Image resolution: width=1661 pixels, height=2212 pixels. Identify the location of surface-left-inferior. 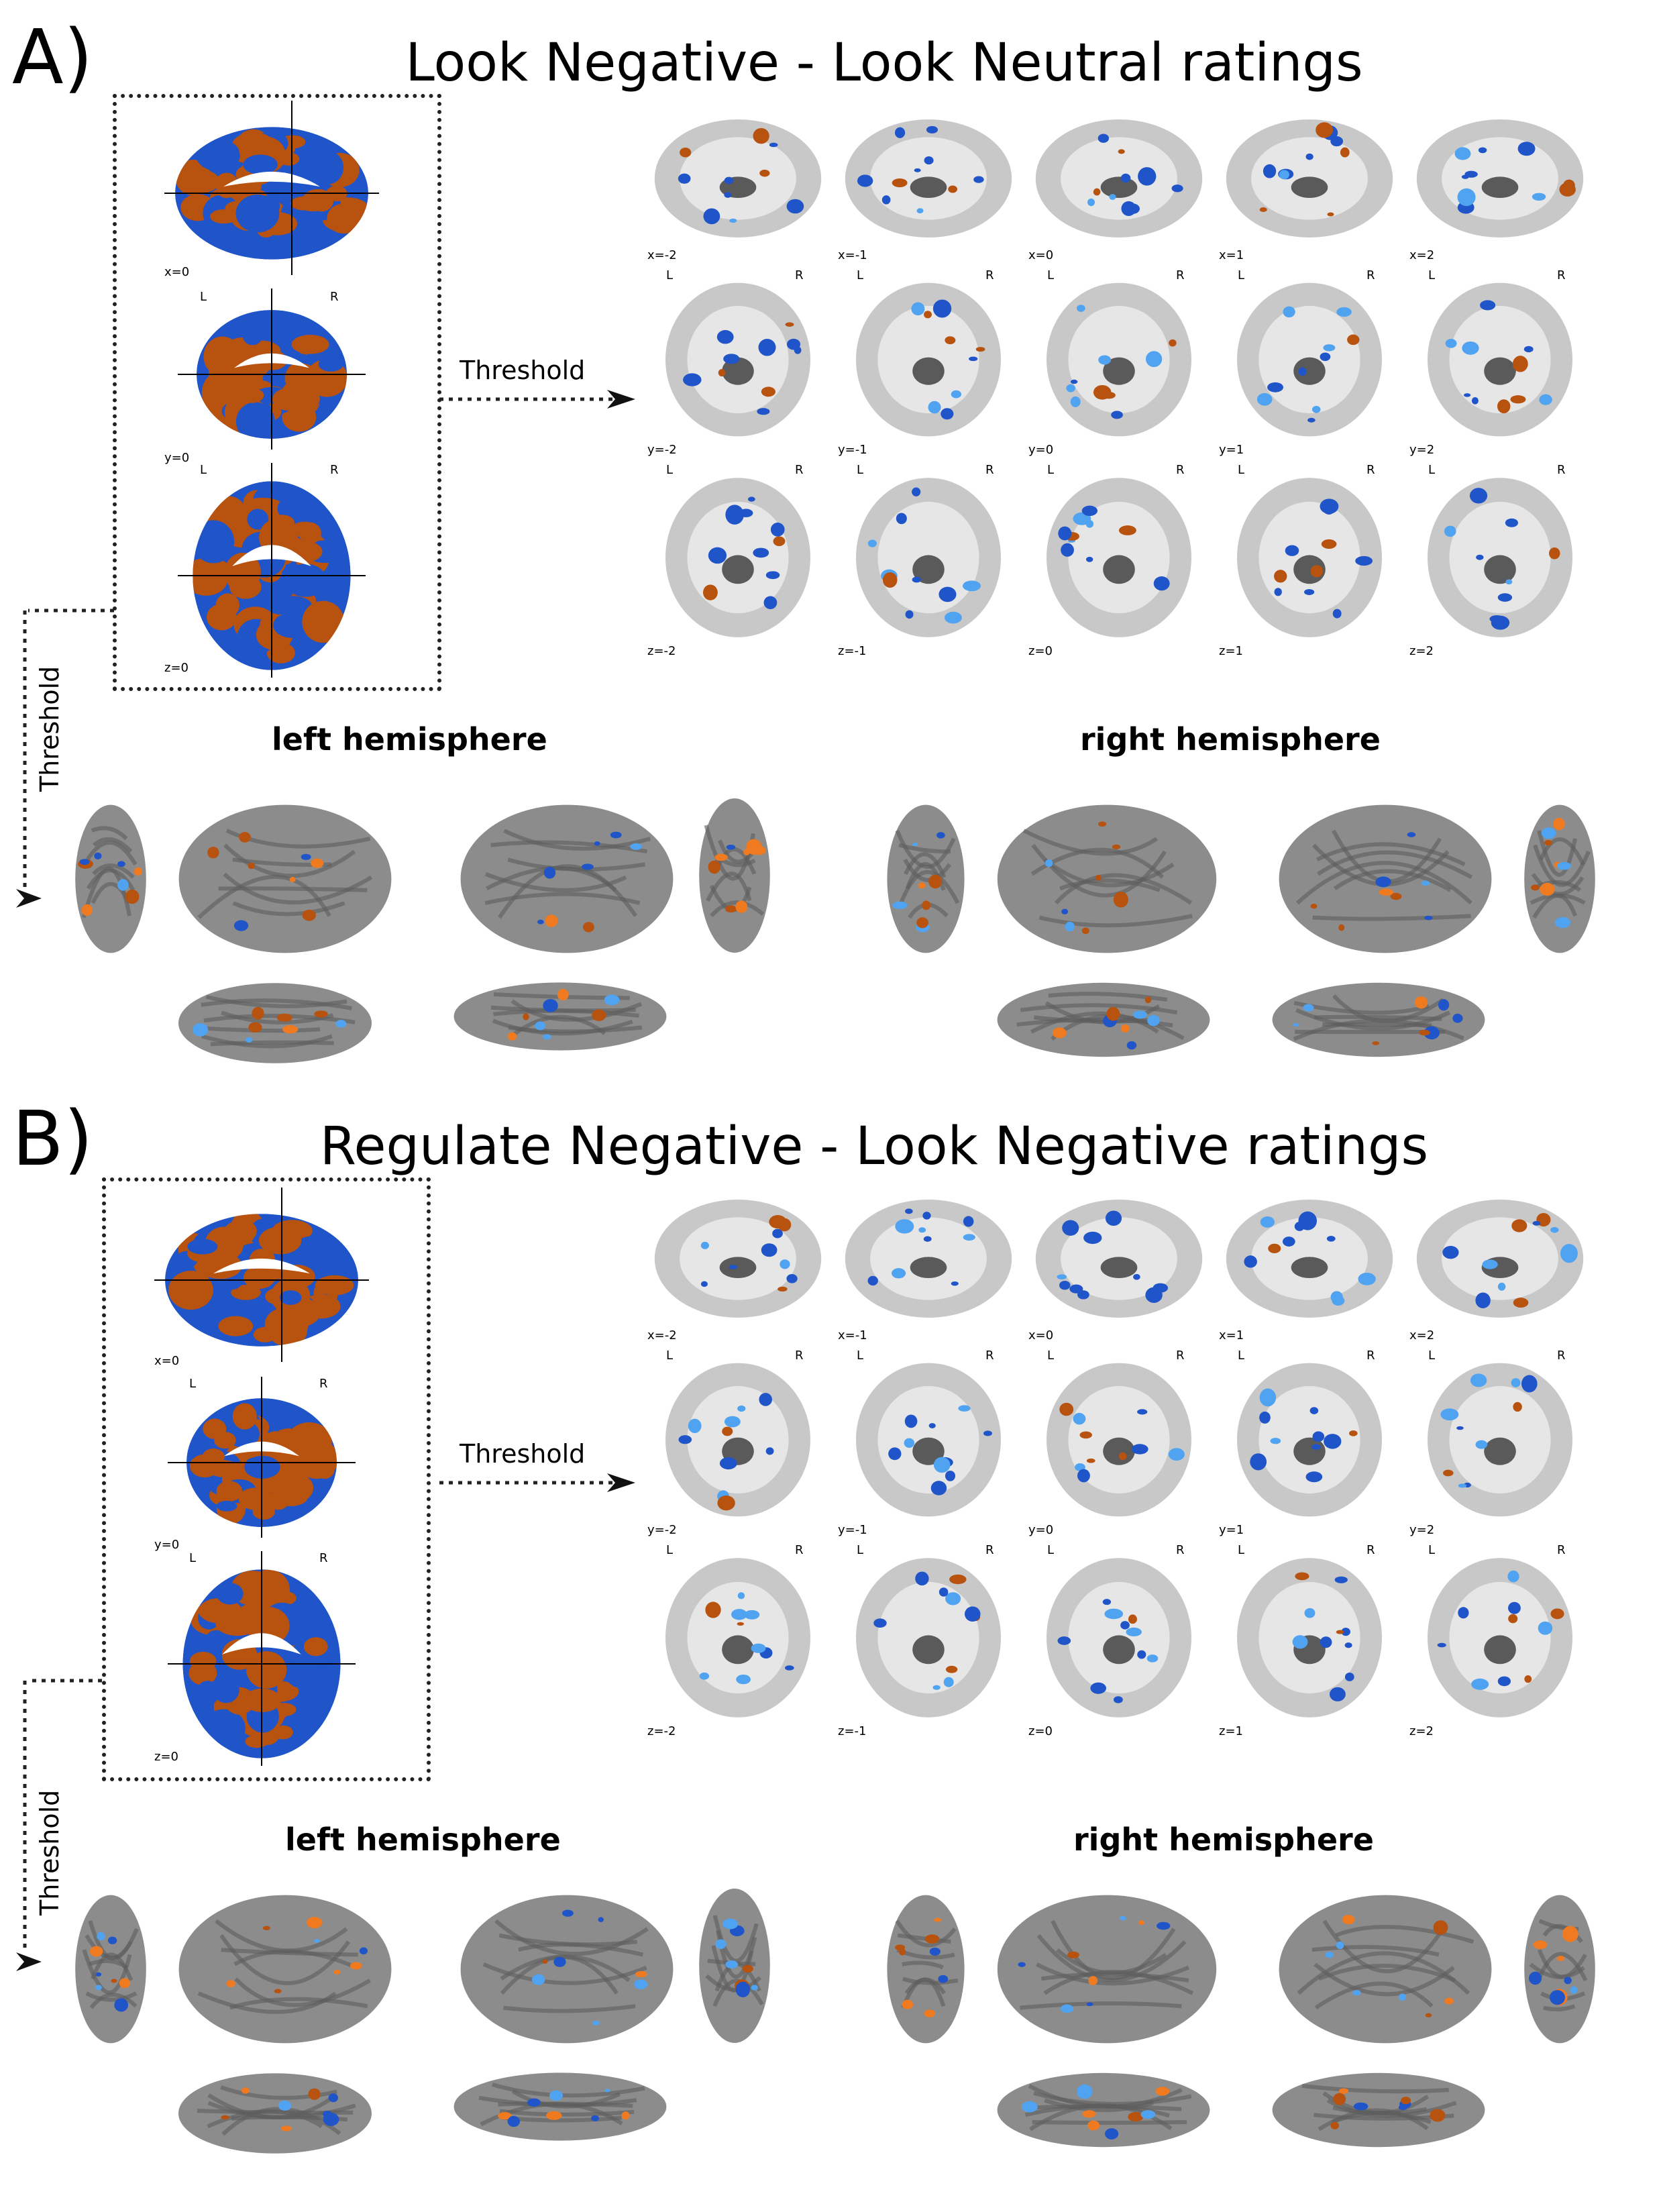
(275, 1023).